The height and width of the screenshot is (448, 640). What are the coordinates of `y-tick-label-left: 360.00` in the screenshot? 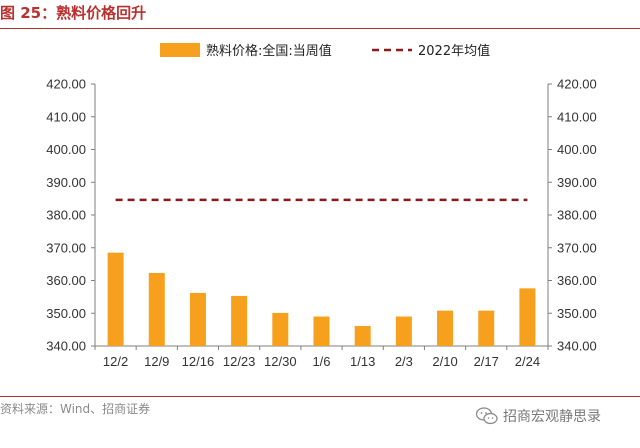 It's located at (66, 280).